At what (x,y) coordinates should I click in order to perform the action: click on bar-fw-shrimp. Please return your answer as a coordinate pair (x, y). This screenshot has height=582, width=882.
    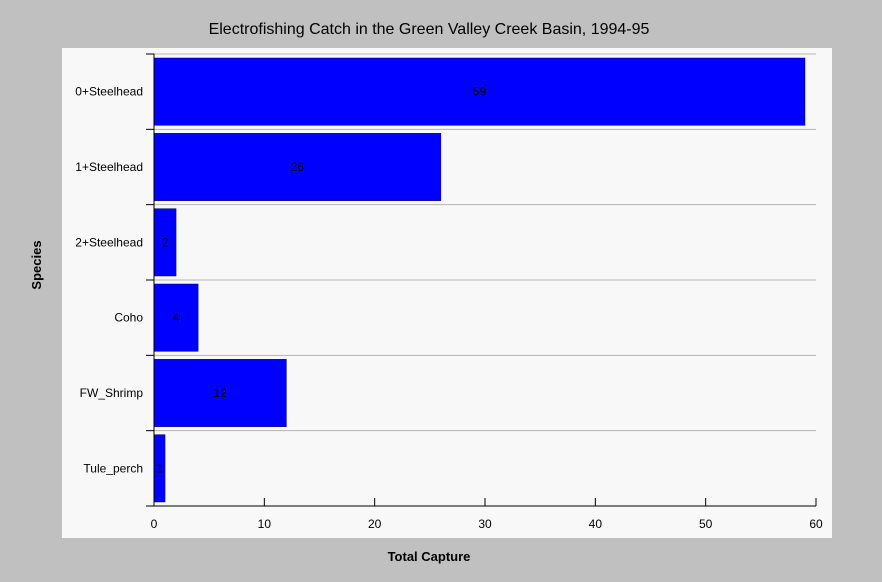
    Looking at the image, I should click on (220, 393).